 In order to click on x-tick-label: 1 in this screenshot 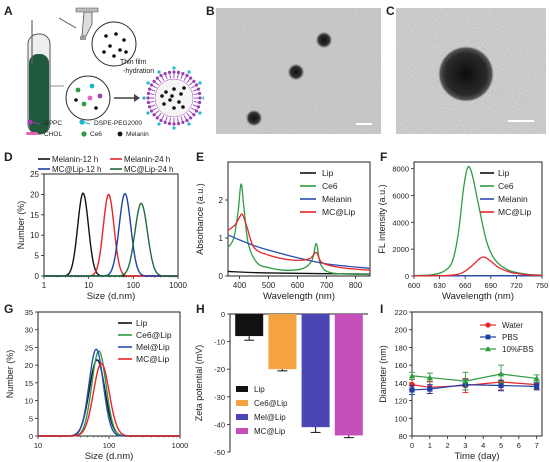, I will do `click(430, 445)`.